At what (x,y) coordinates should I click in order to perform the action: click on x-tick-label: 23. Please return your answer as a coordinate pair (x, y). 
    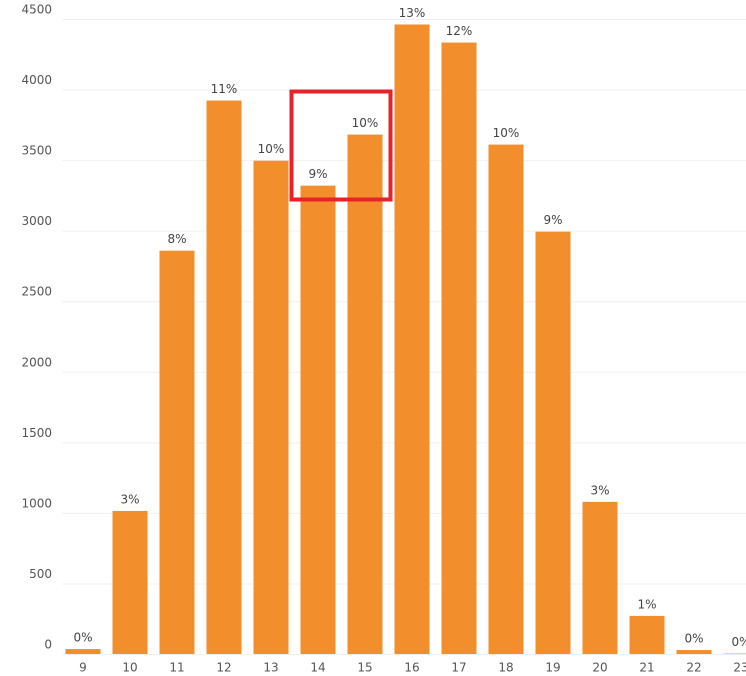
    Looking at the image, I should click on (739, 668).